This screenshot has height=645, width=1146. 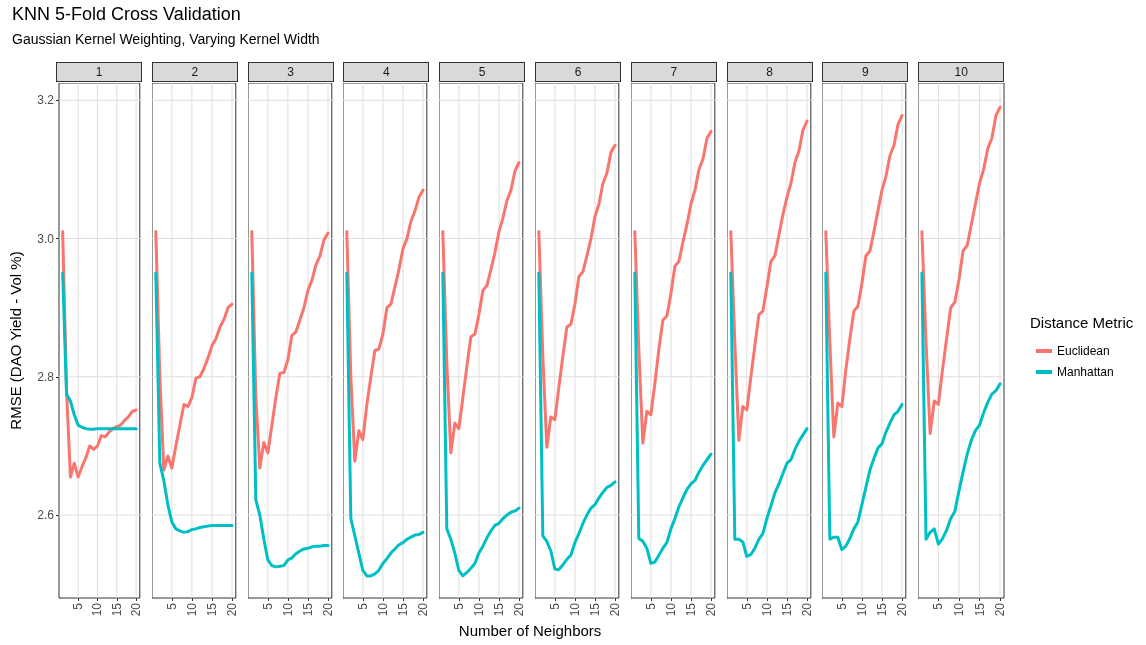 What do you see at coordinates (865, 72) in the screenshot?
I see `chart-title: 9` at bounding box center [865, 72].